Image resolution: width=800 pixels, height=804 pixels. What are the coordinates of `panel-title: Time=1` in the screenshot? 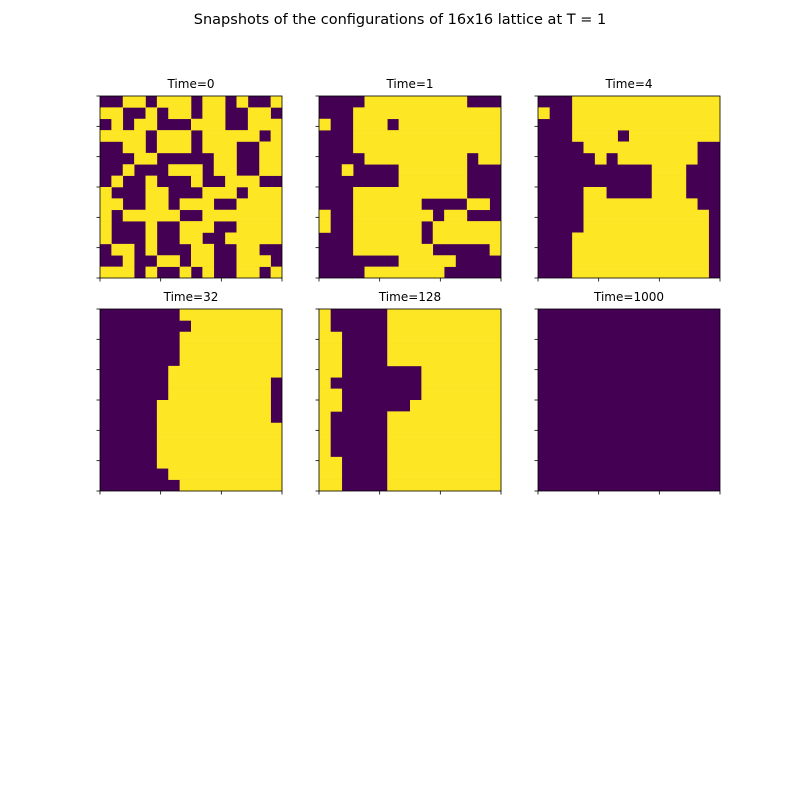 It's located at (410, 84).